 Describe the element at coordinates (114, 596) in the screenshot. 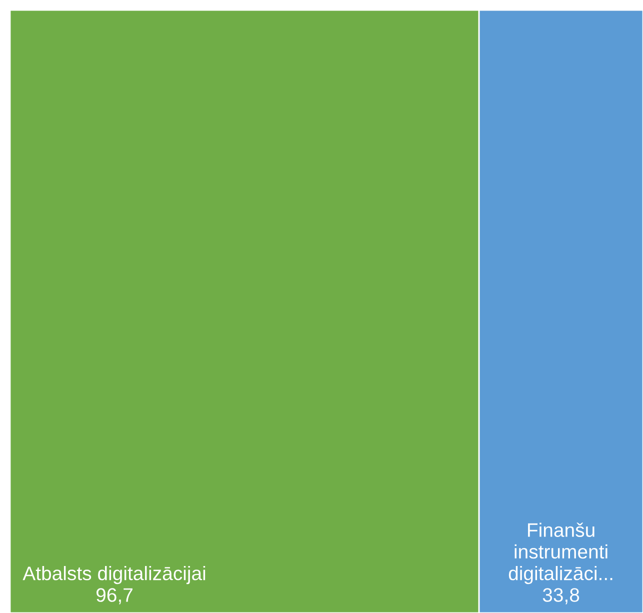

I see `data-label: 96,7` at that location.